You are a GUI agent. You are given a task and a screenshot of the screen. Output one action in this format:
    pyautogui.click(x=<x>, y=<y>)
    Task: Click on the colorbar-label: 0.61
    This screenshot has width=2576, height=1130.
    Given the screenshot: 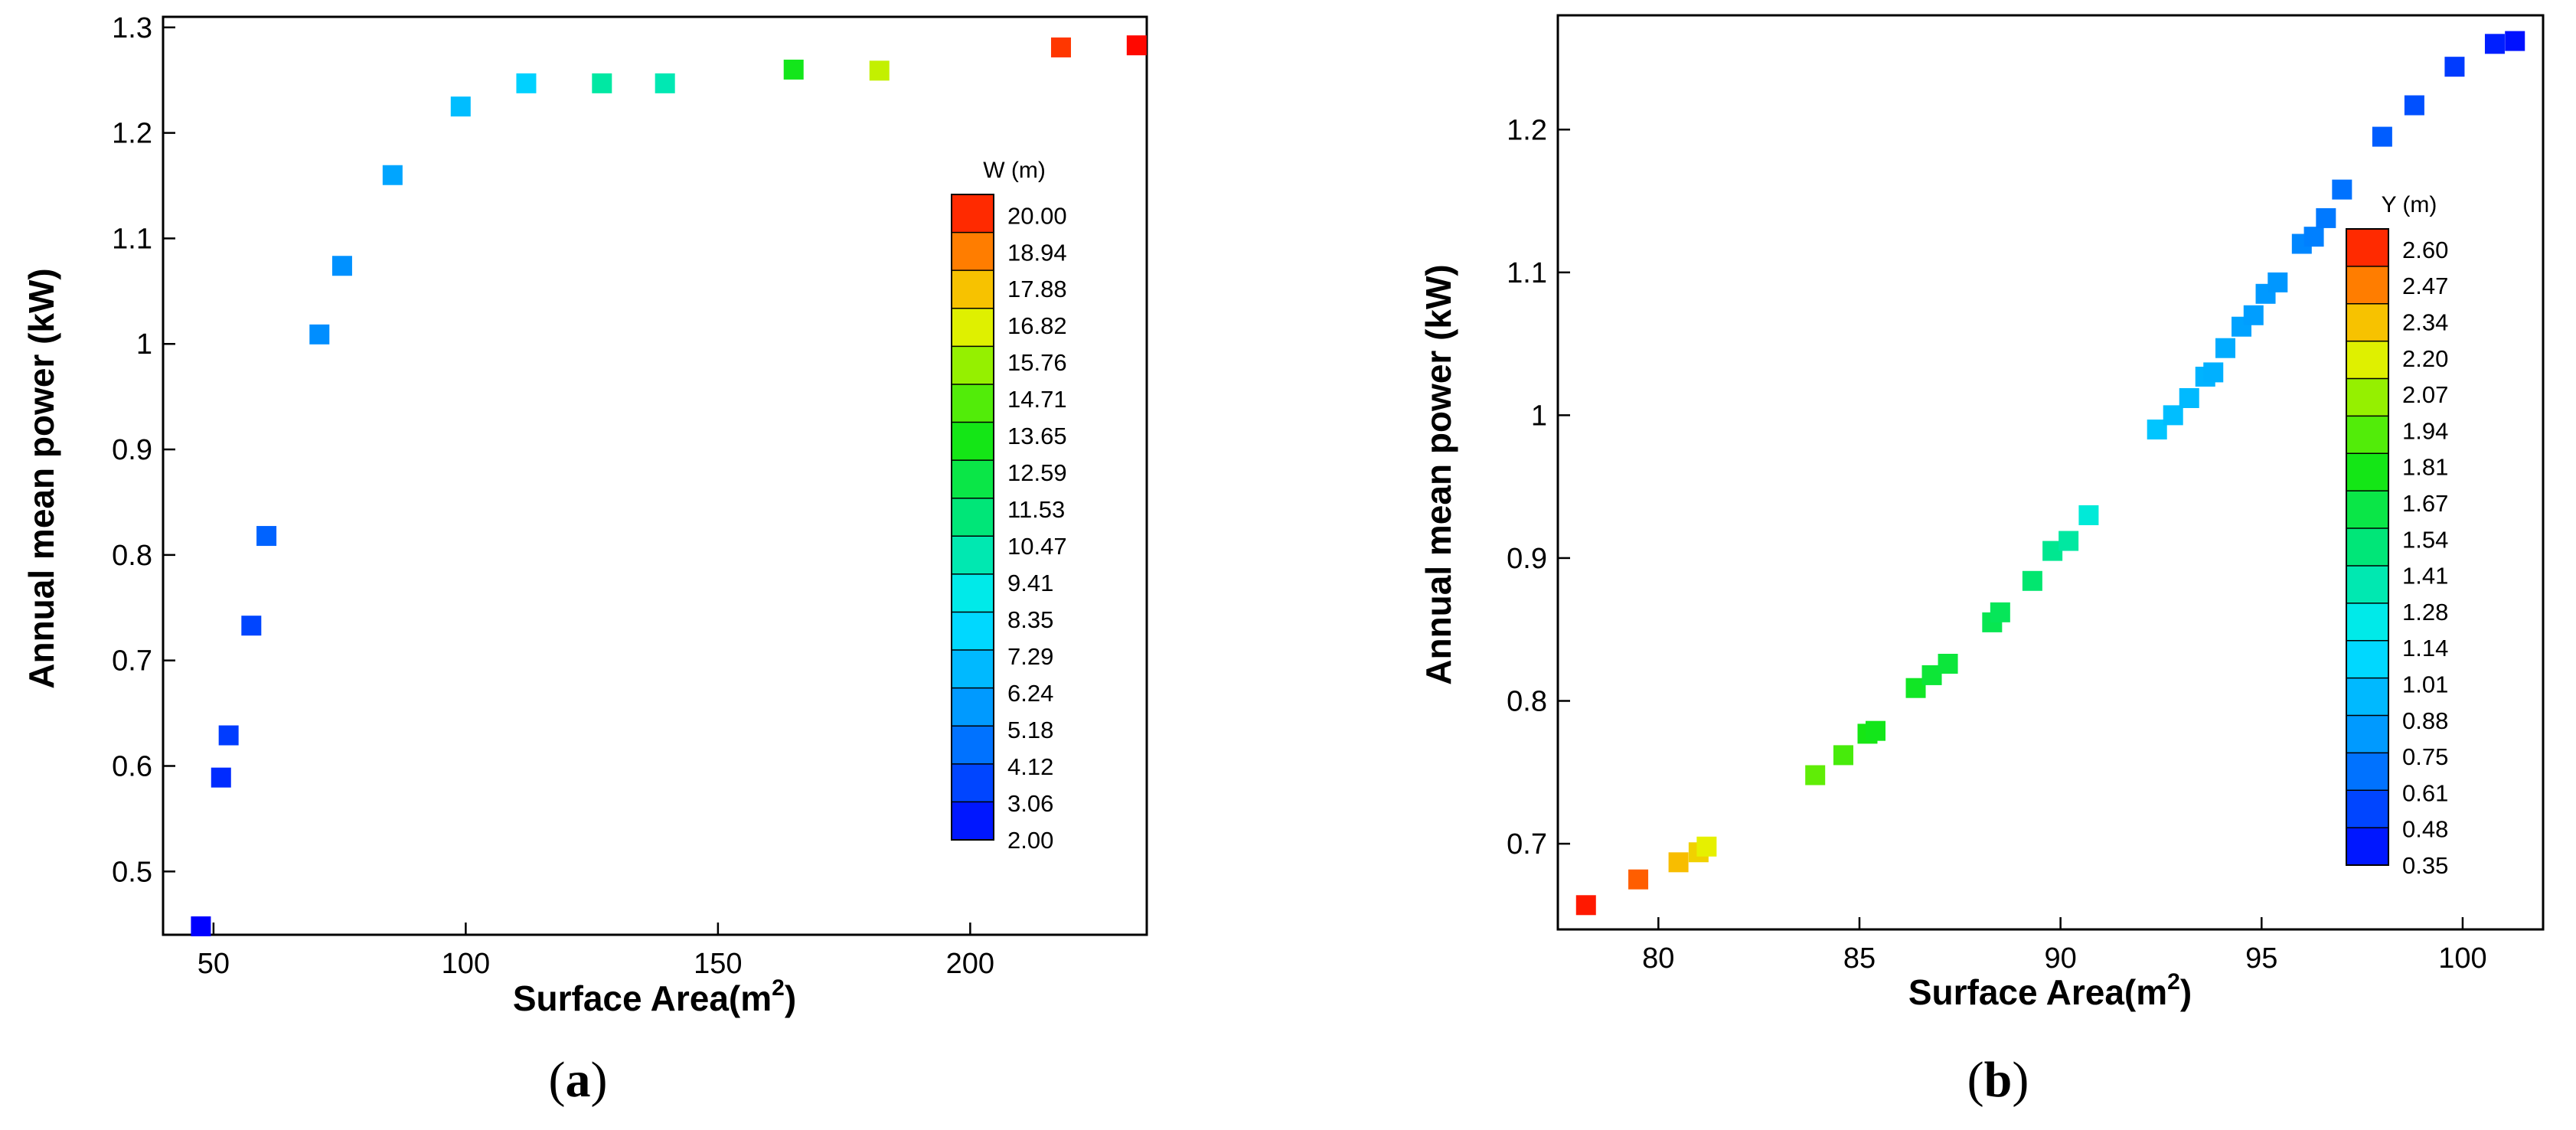 What is the action you would take?
    pyautogui.click(x=2425, y=792)
    